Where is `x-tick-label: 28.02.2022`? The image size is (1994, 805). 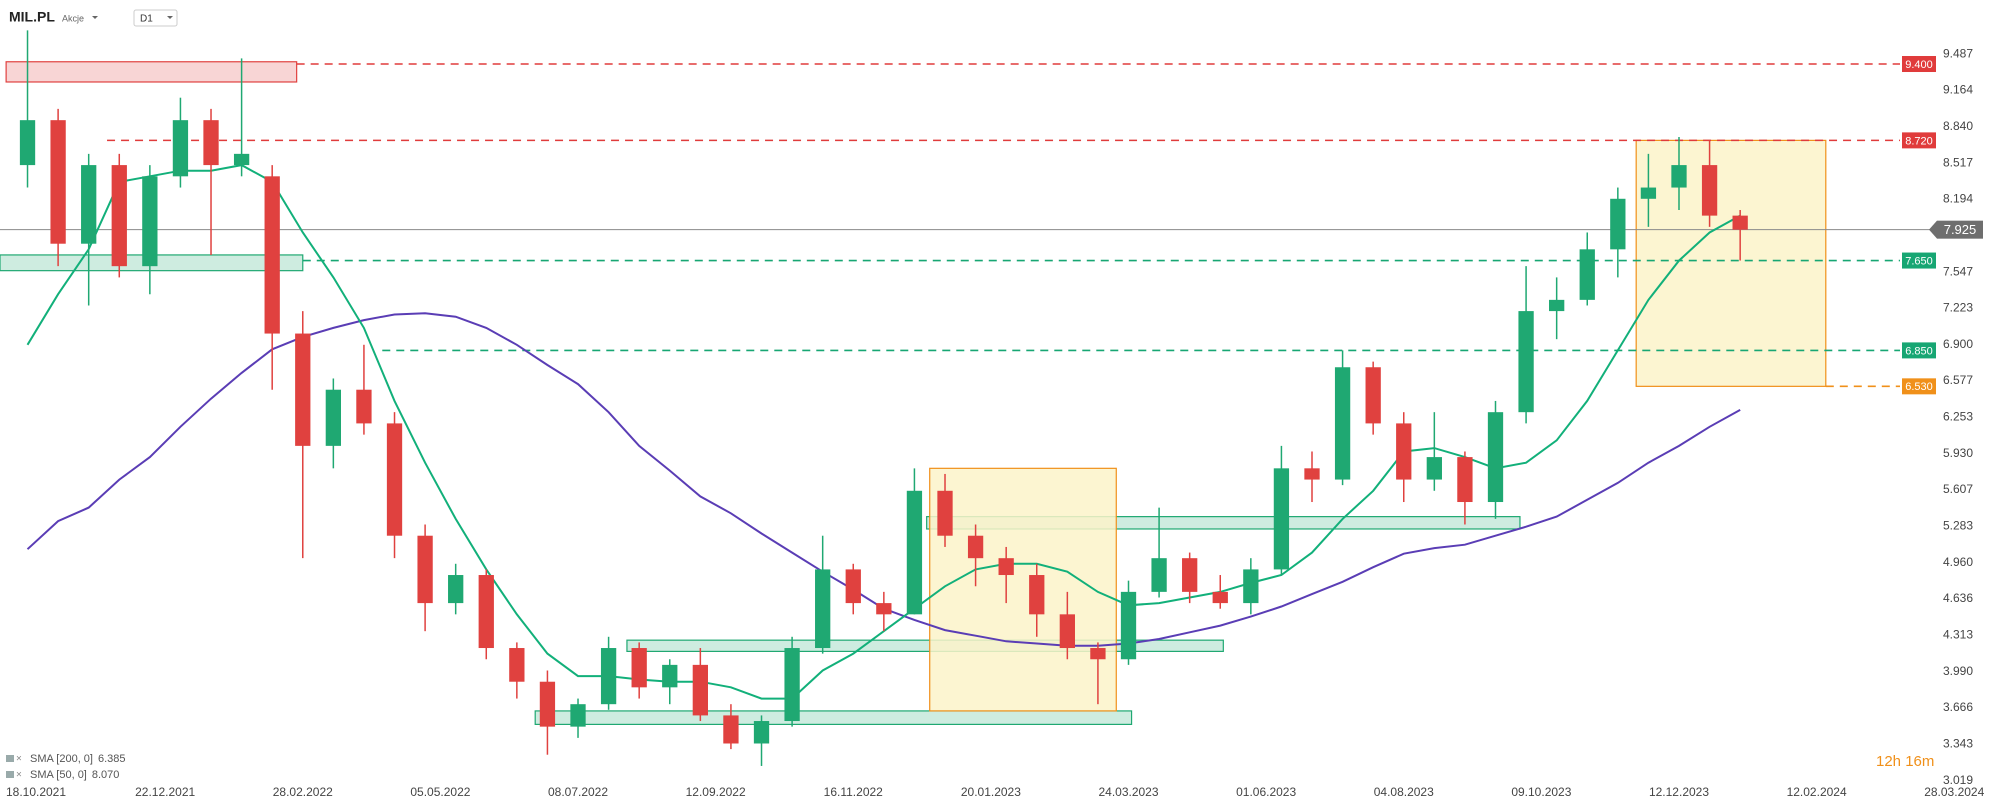 x-tick-label: 28.02.2022 is located at coordinates (303, 792).